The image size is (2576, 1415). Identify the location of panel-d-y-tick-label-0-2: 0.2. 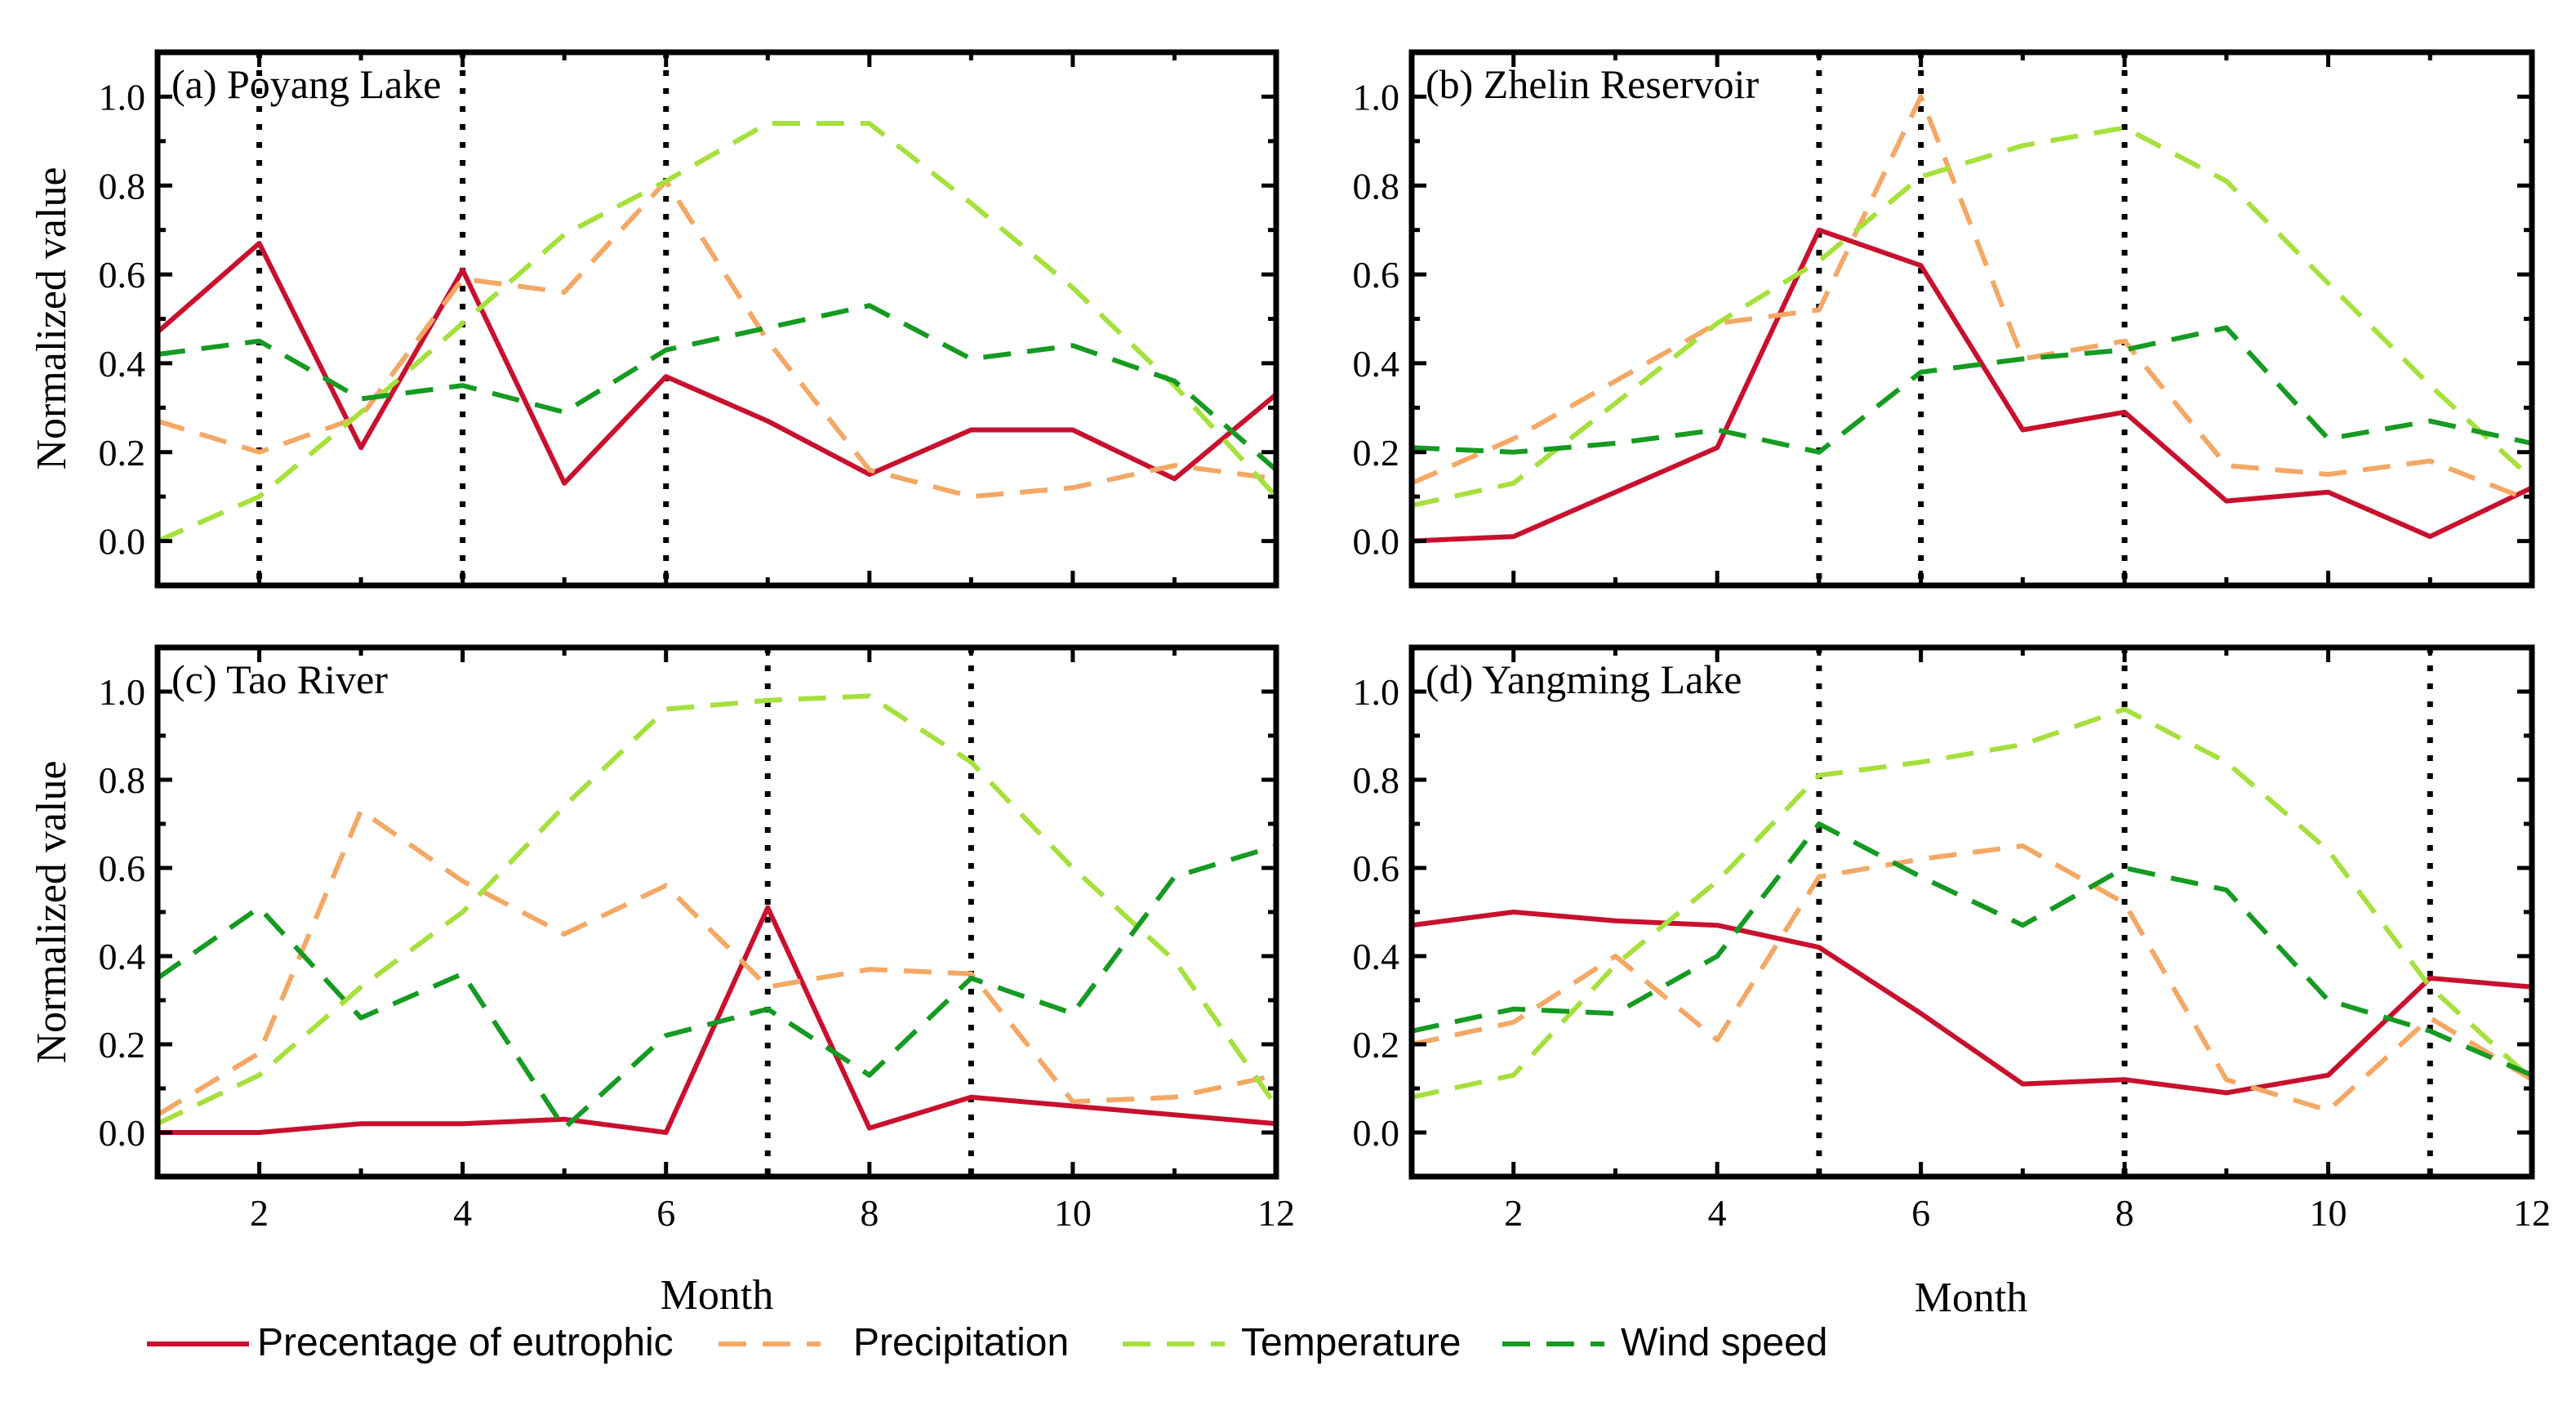
(1376, 1045).